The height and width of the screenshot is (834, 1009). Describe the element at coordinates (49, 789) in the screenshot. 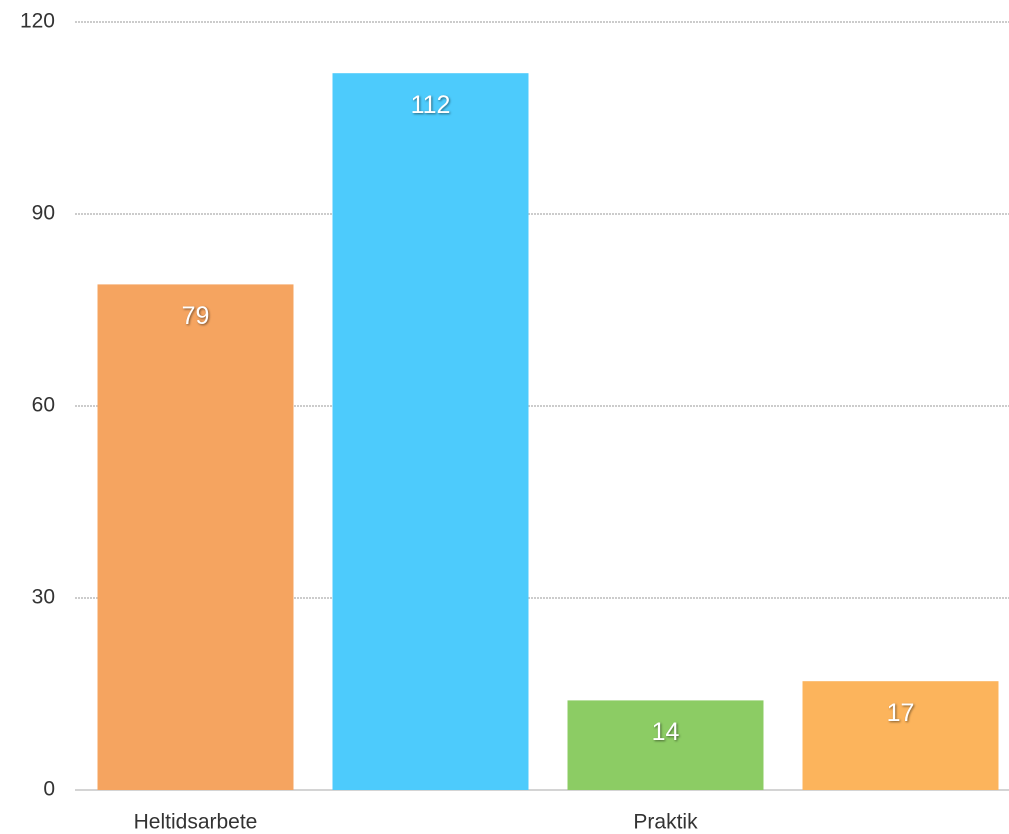

I see `y-tick-label: 0` at that location.